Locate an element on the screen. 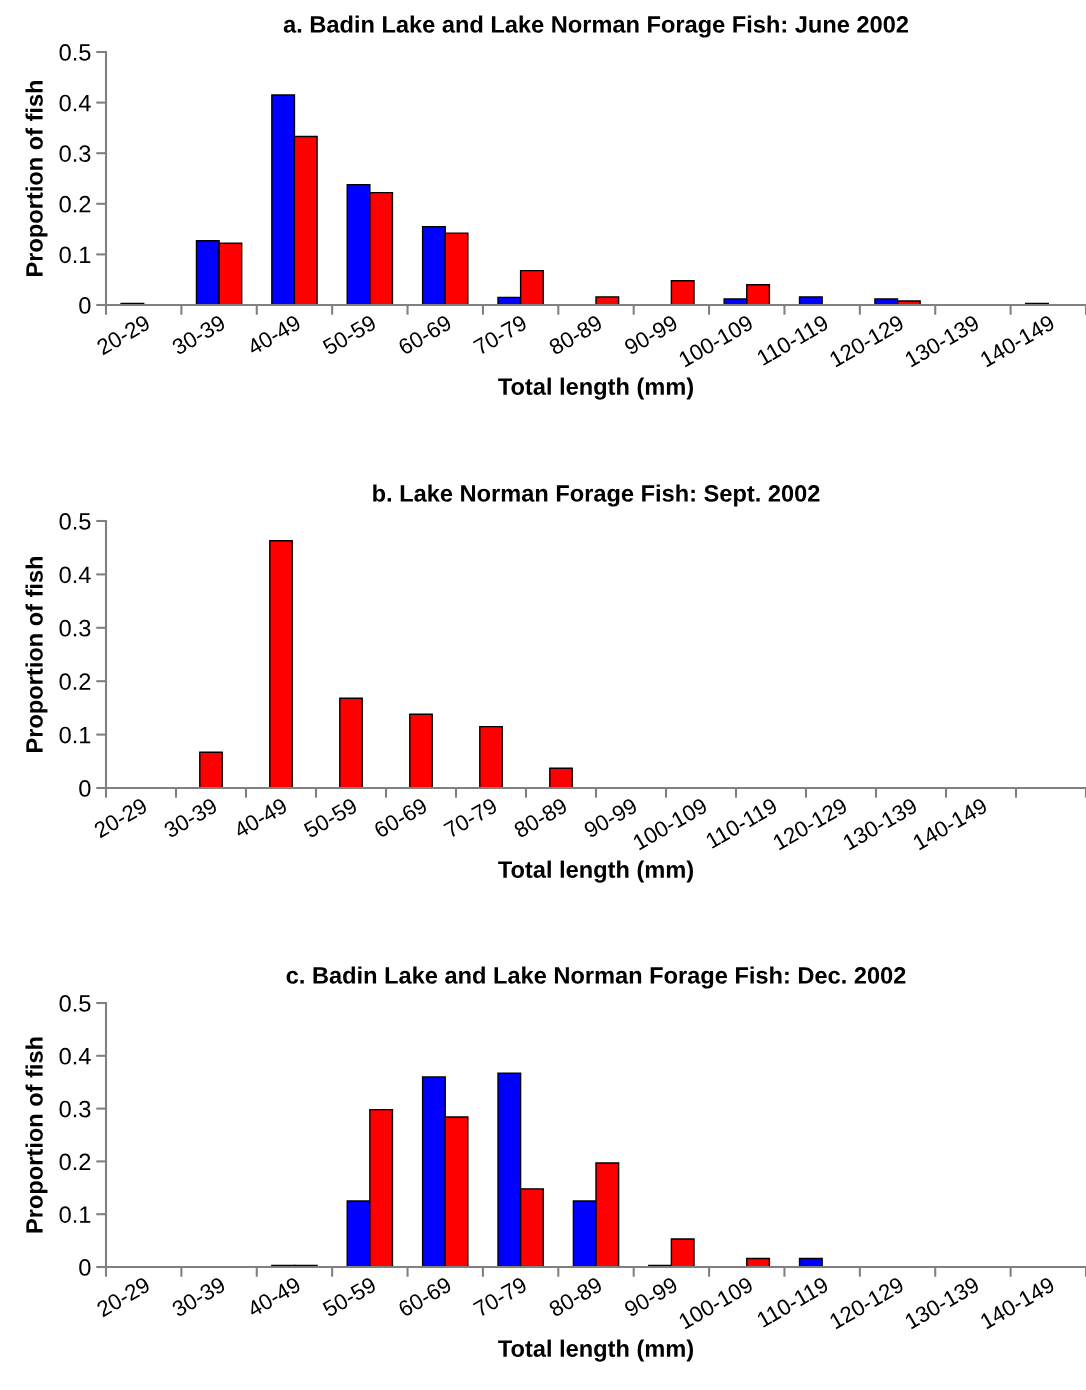 The width and height of the screenshot is (1086, 1390). chart-title: b. Lake Norman Forage Fish: Sept. 2002 is located at coordinates (596, 495).